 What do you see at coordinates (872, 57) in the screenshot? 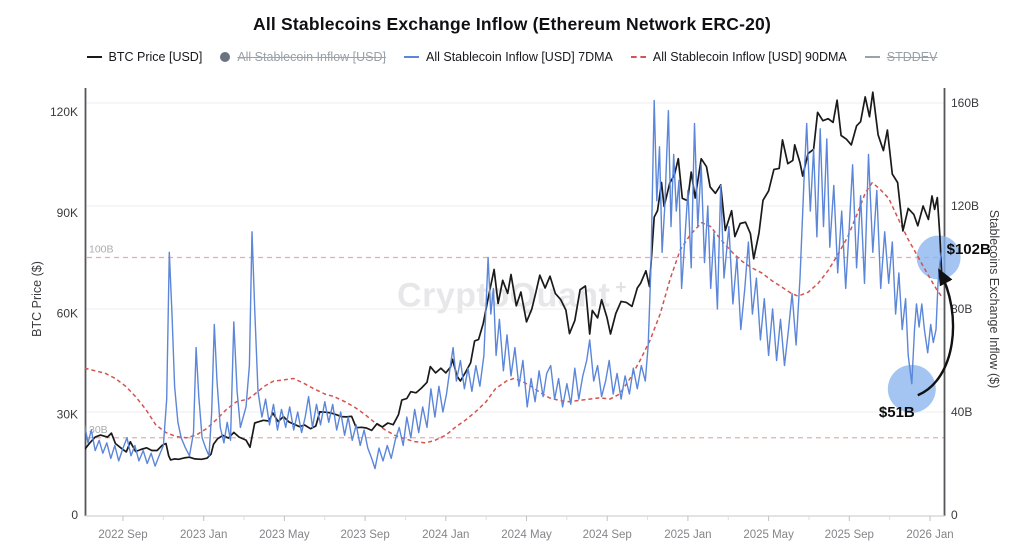
I see `stddev-line-swatch-icon` at bounding box center [872, 57].